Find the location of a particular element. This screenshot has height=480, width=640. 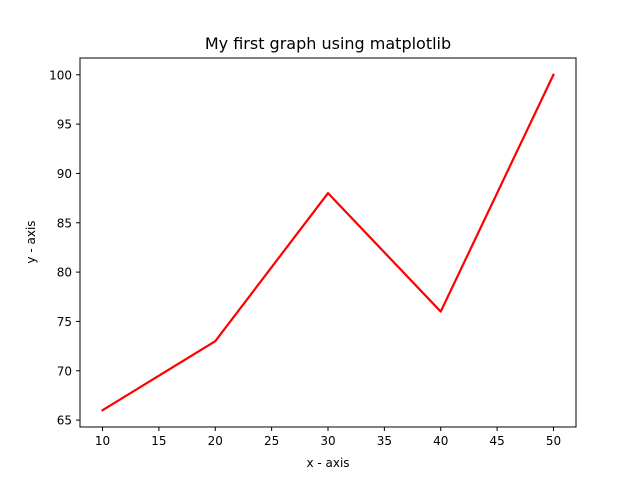

x-tick-label: 25 is located at coordinates (271, 441).